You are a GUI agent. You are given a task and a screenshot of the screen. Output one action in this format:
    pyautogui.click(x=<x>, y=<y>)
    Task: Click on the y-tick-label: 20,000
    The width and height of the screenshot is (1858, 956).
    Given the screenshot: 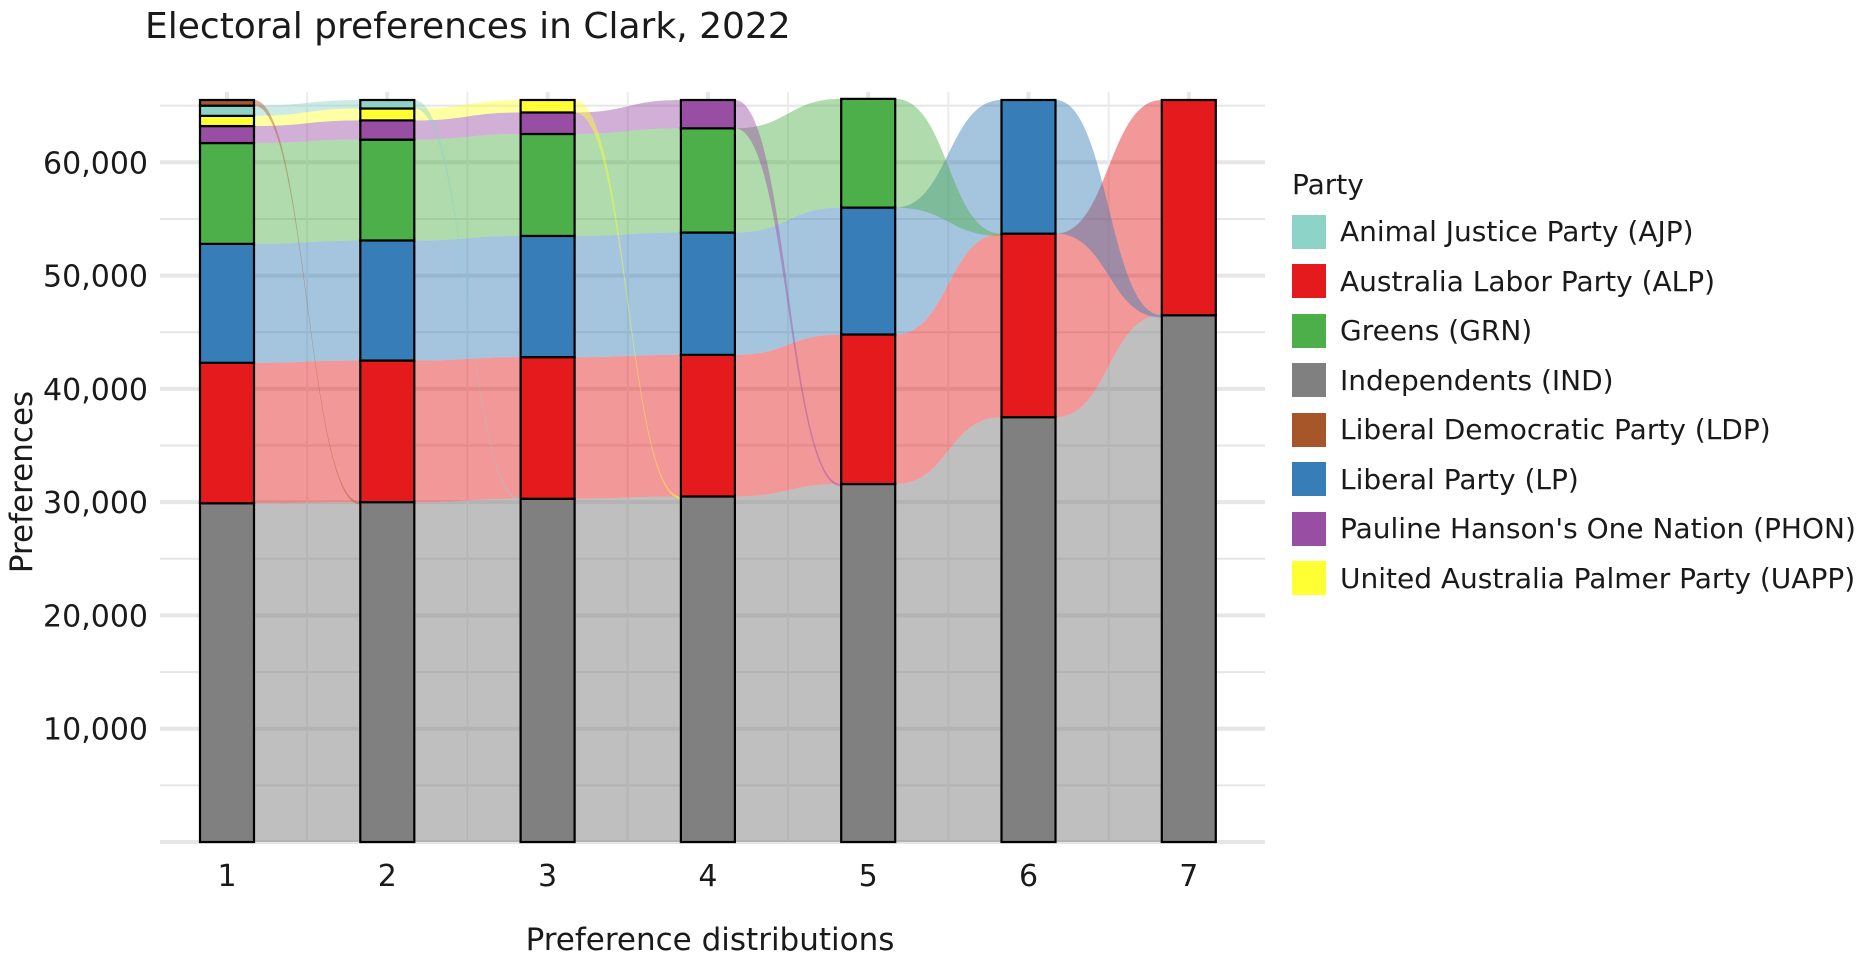 What is the action you would take?
    pyautogui.click(x=95, y=616)
    